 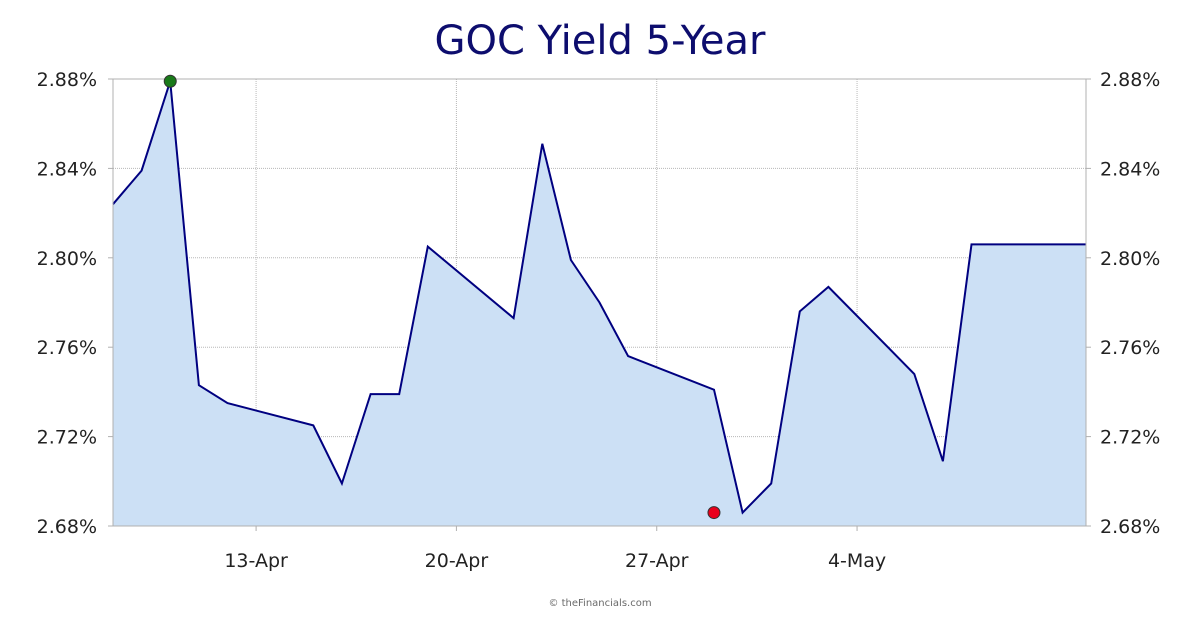 What do you see at coordinates (67, 259) in the screenshot?
I see `y-tick-label-left: 2.80%` at bounding box center [67, 259].